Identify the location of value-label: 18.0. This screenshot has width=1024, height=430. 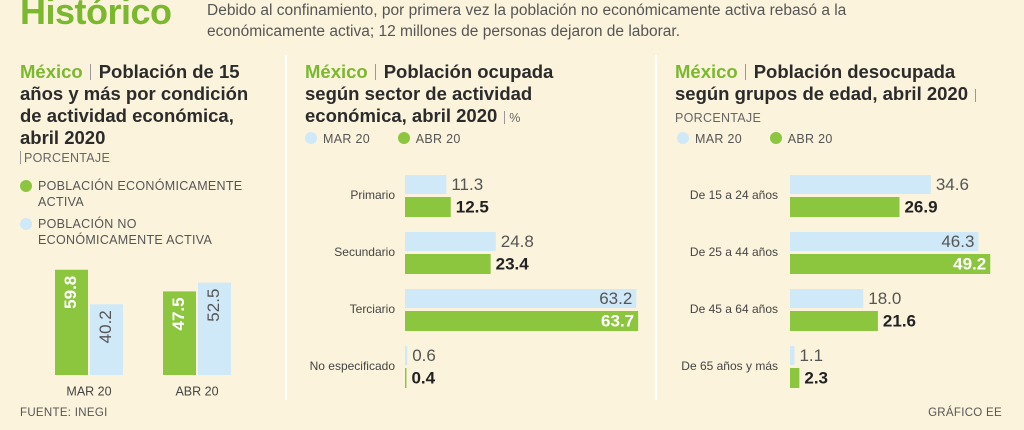
(884, 298).